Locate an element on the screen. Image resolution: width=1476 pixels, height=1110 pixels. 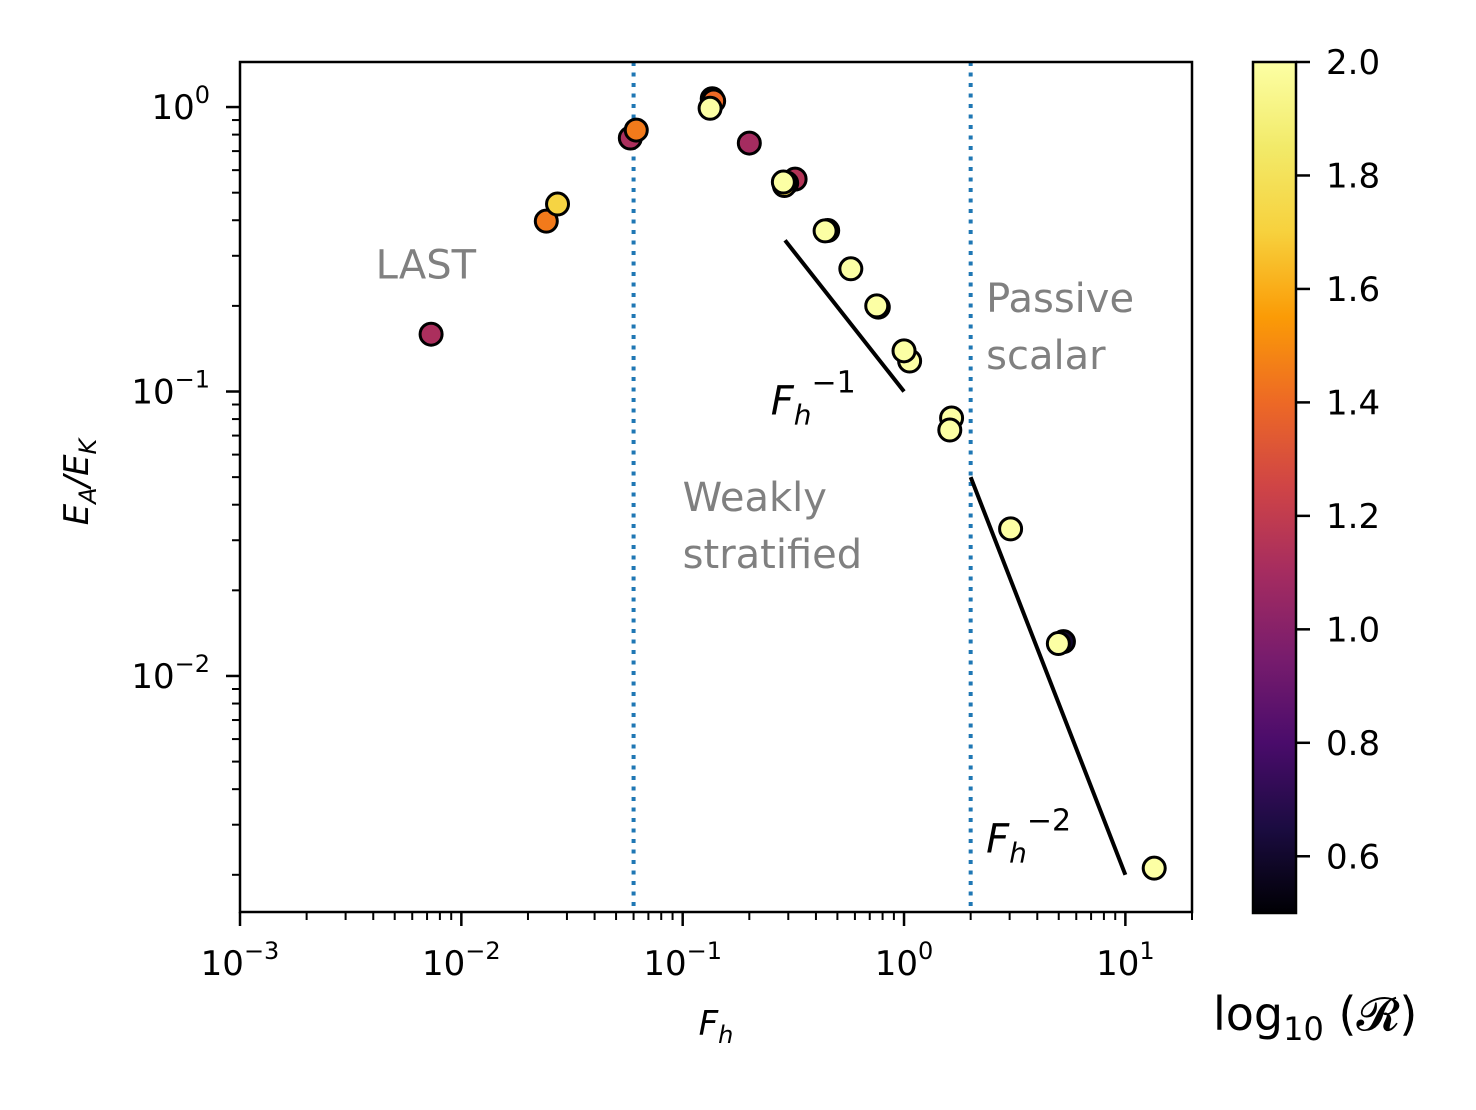
x-tick-label: 10⁰ is located at coordinates (904, 960).